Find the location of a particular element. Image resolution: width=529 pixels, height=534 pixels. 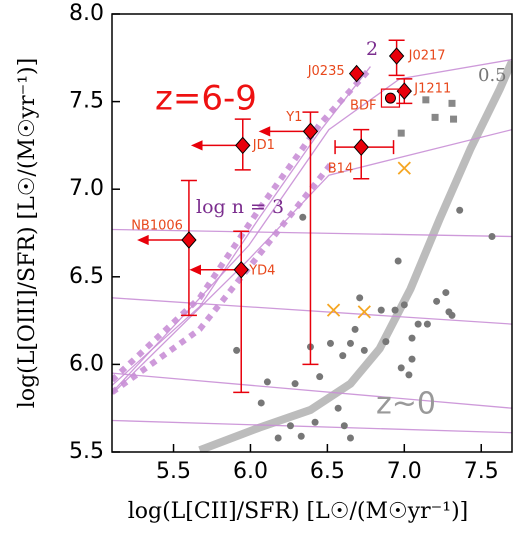

point-label: J1211 is located at coordinates (432, 89).